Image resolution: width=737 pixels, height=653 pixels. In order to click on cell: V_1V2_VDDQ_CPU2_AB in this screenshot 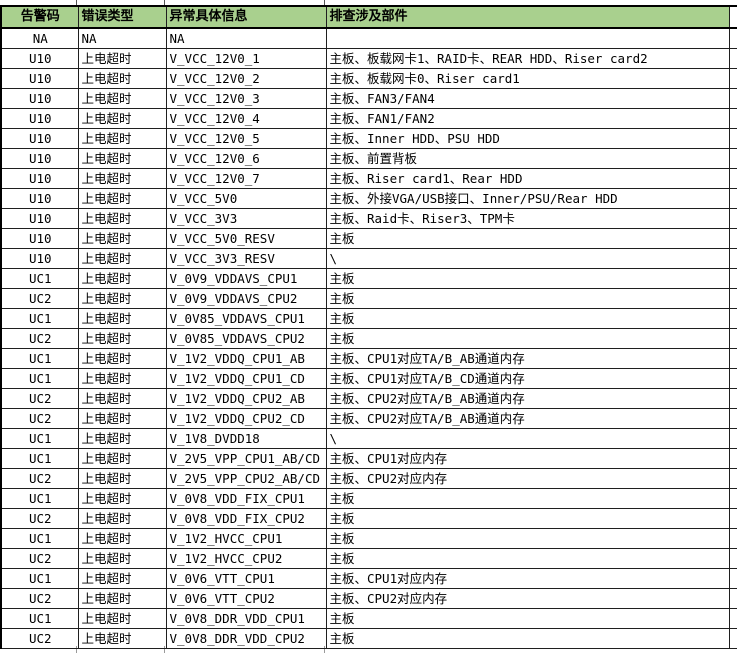, I will do `click(246, 398)`.